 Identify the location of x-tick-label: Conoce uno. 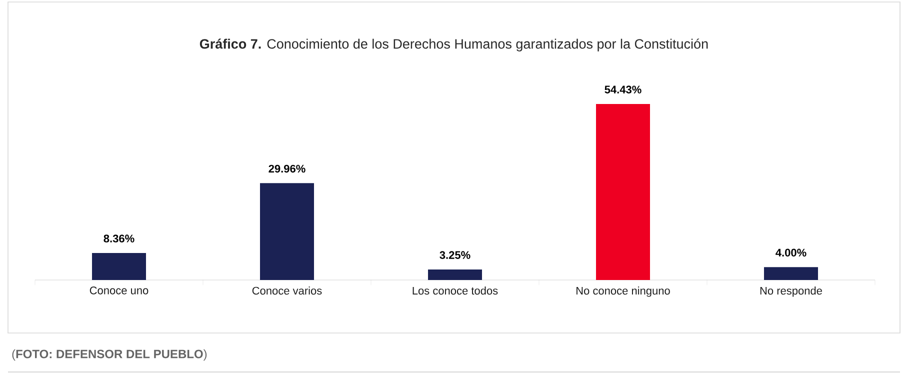
(119, 290).